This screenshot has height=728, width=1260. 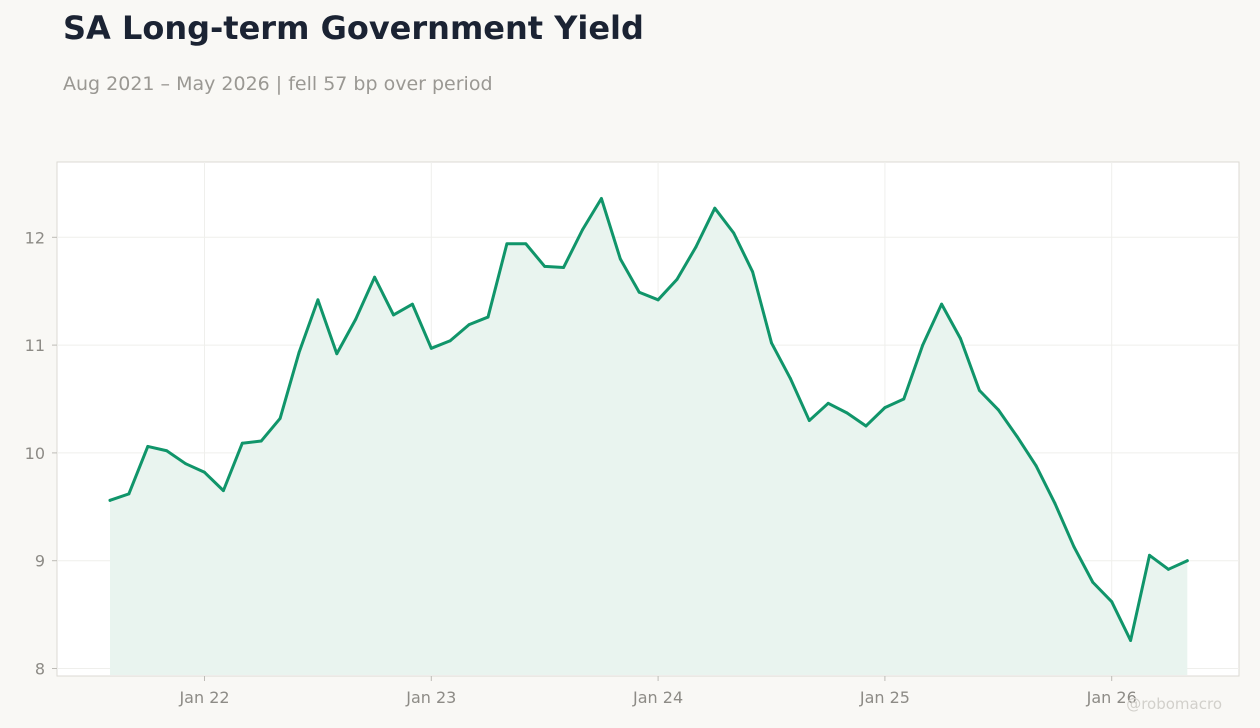 I want to click on chart-title: SA Long-term Government Yield, so click(x=353, y=28).